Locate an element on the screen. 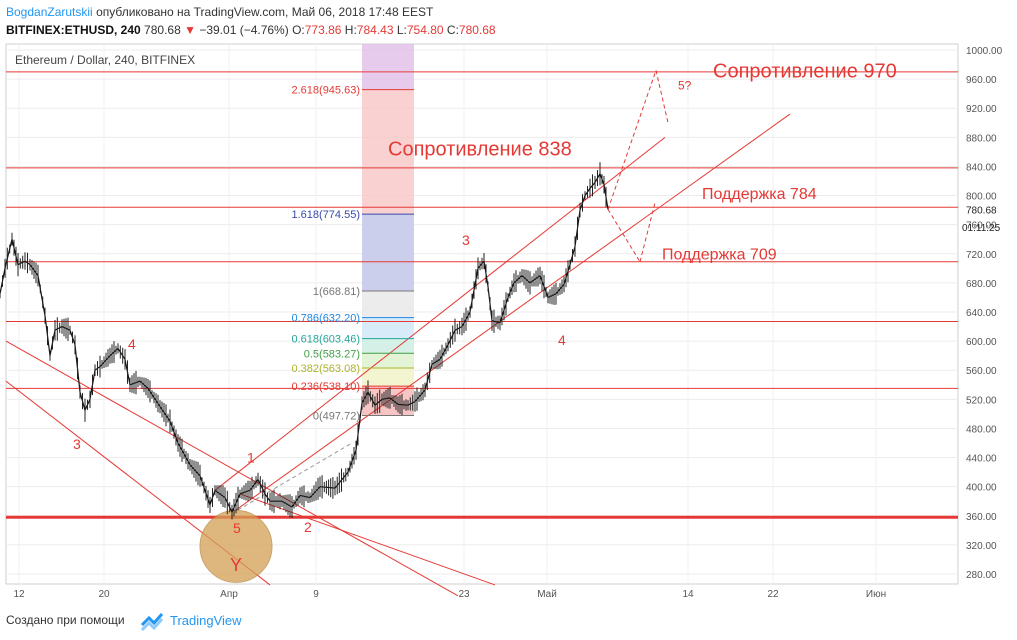 This screenshot has width=1017, height=640. fib-zone is located at coordinates (388, 230).